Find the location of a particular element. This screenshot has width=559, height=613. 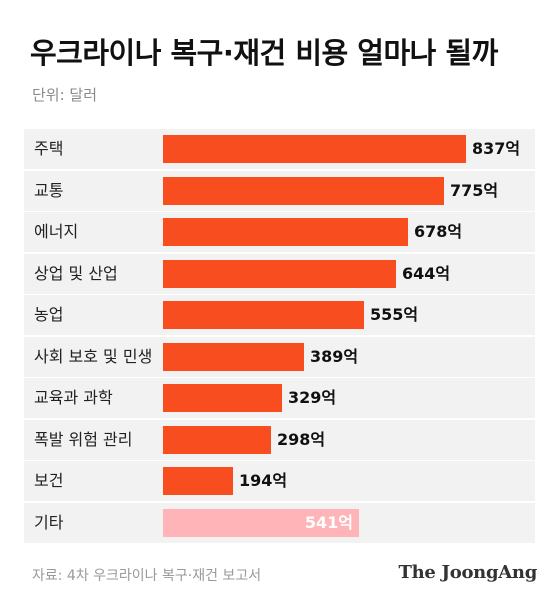

category-label: 농업 is located at coordinates (49, 314).